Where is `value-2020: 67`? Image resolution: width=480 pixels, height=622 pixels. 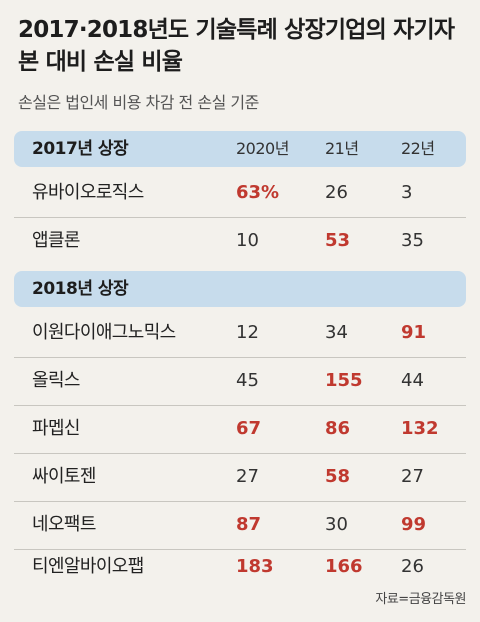 value-2020: 67 is located at coordinates (249, 428).